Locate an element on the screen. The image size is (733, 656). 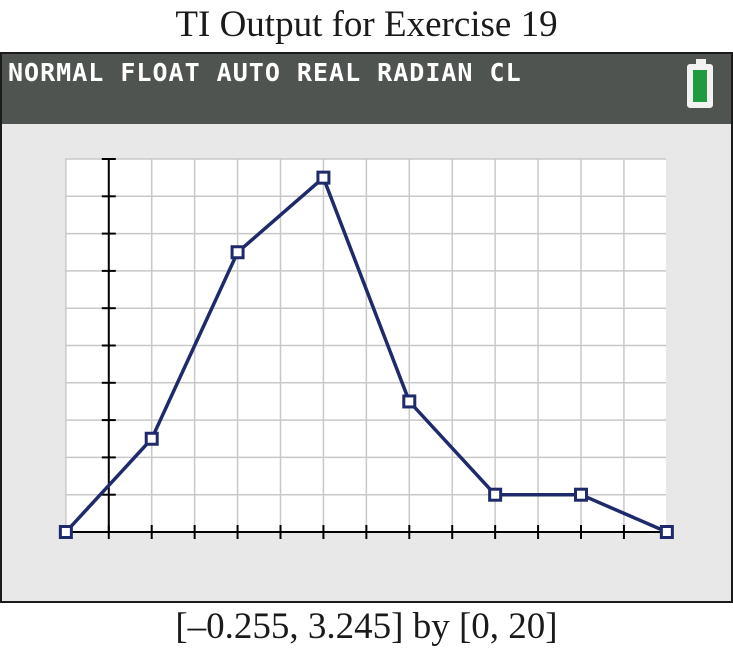
window-settings-caption: [–0.255, 3.245] by [0, 20] is located at coordinates (366, 626).